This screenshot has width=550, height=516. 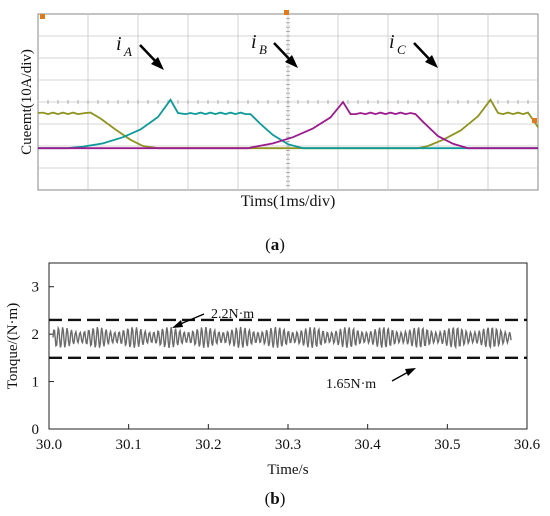 I want to click on panel-b-caption-open: (, so click(x=268, y=498).